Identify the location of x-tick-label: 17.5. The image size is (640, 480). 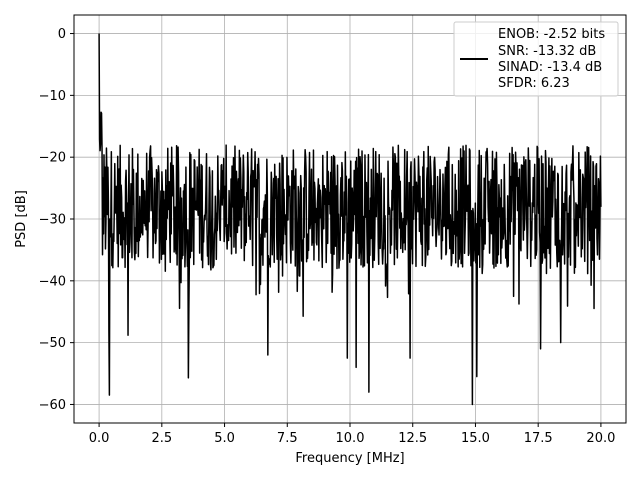
(538, 438).